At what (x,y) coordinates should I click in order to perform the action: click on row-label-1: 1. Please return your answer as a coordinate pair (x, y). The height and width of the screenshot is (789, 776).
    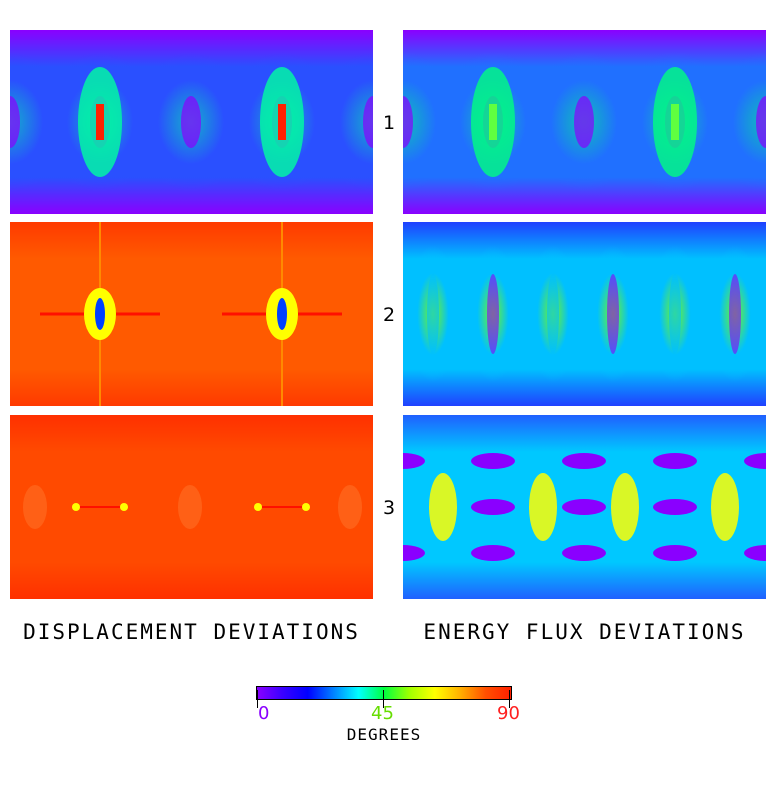
    Looking at the image, I should click on (389, 123).